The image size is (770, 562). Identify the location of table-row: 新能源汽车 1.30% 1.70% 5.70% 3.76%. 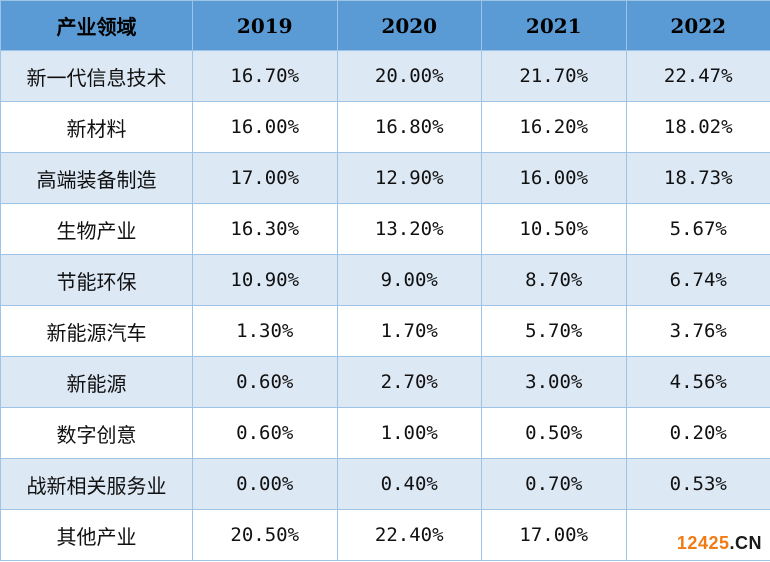
(385, 331).